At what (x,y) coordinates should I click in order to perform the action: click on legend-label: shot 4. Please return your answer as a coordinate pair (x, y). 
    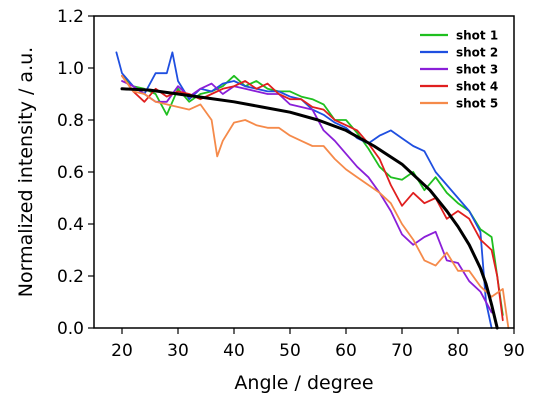
    Looking at the image, I should click on (477, 87).